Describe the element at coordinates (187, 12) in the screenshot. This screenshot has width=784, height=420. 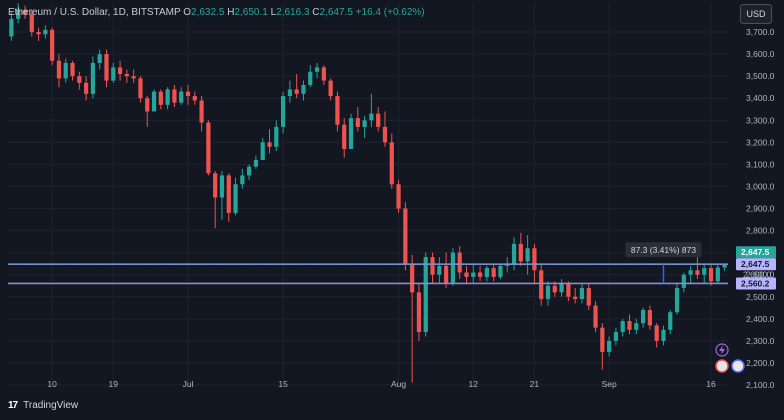
I see `open-label: O` at that location.